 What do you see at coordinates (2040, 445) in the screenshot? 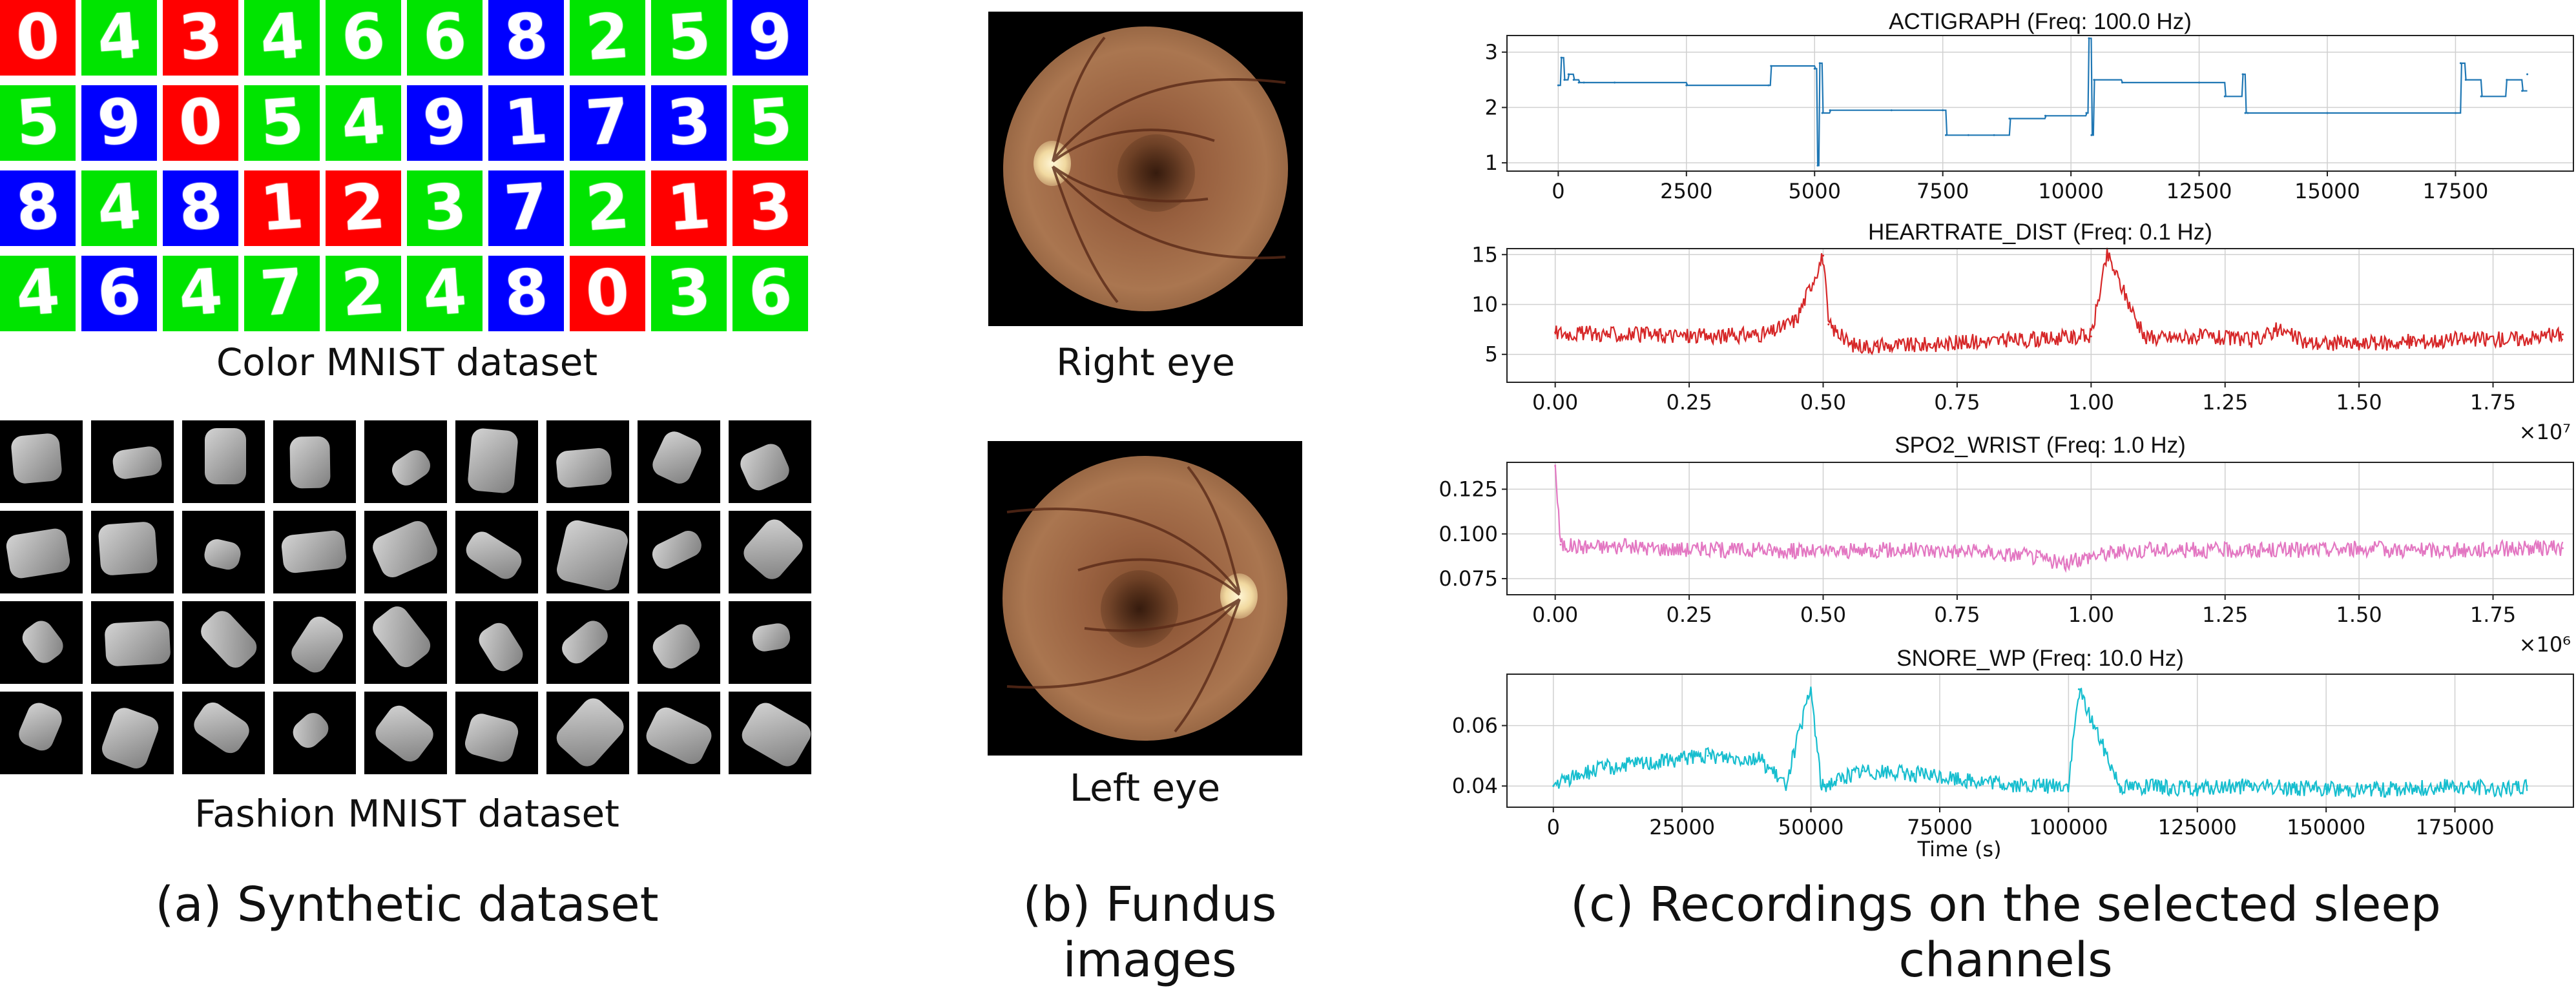
I see `chart-title: SPO2_WRIST (Freq: 1.0 Hz)` at bounding box center [2040, 445].